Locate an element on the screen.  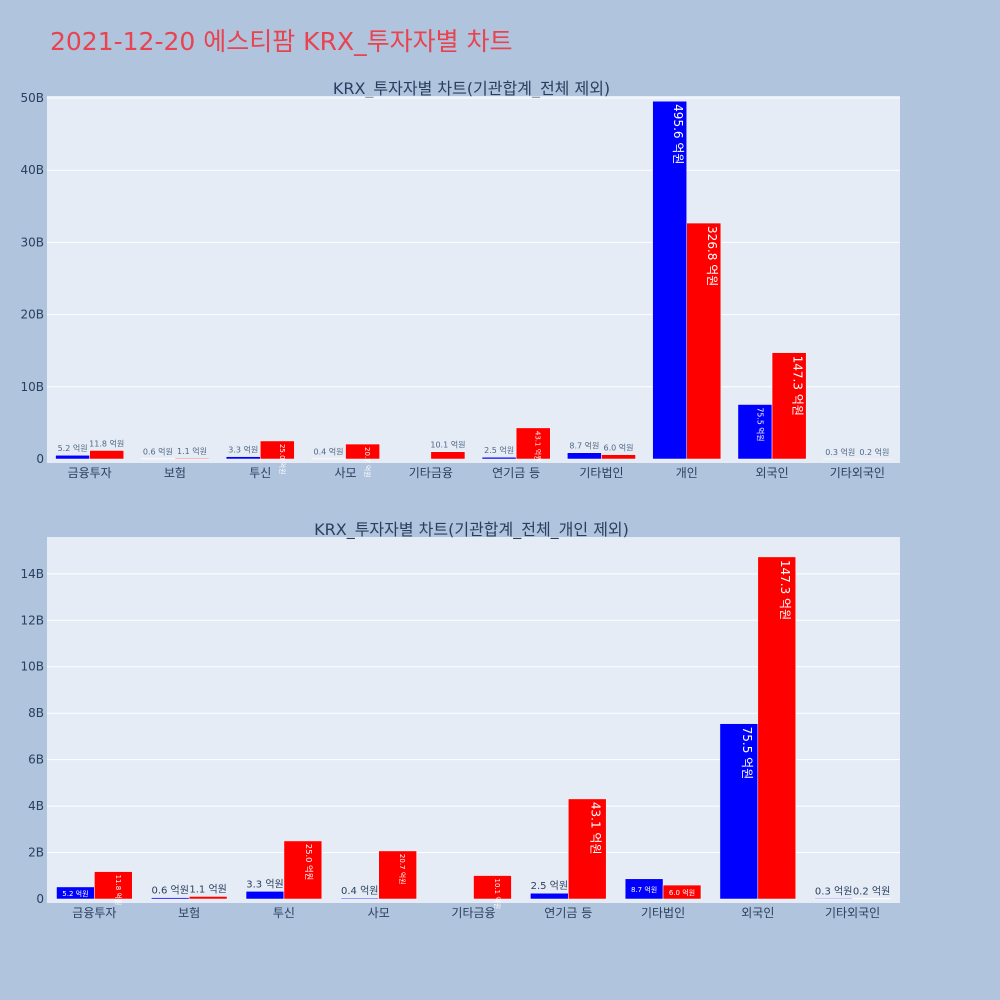
x-tick-label: 개인 is located at coordinates (687, 473).